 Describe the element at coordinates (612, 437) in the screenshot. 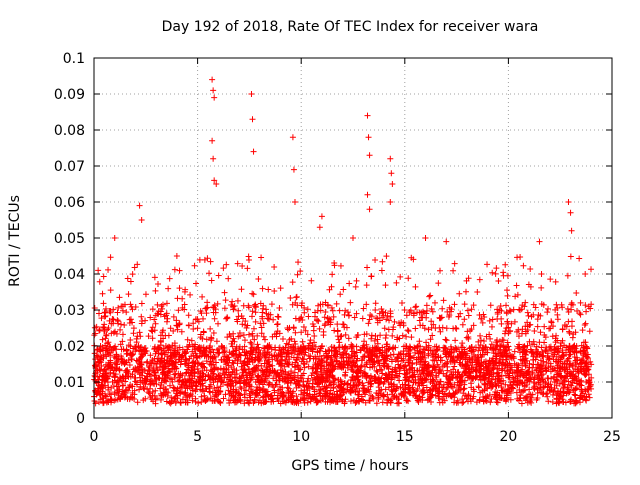

I see `x-tick-label: 25` at that location.